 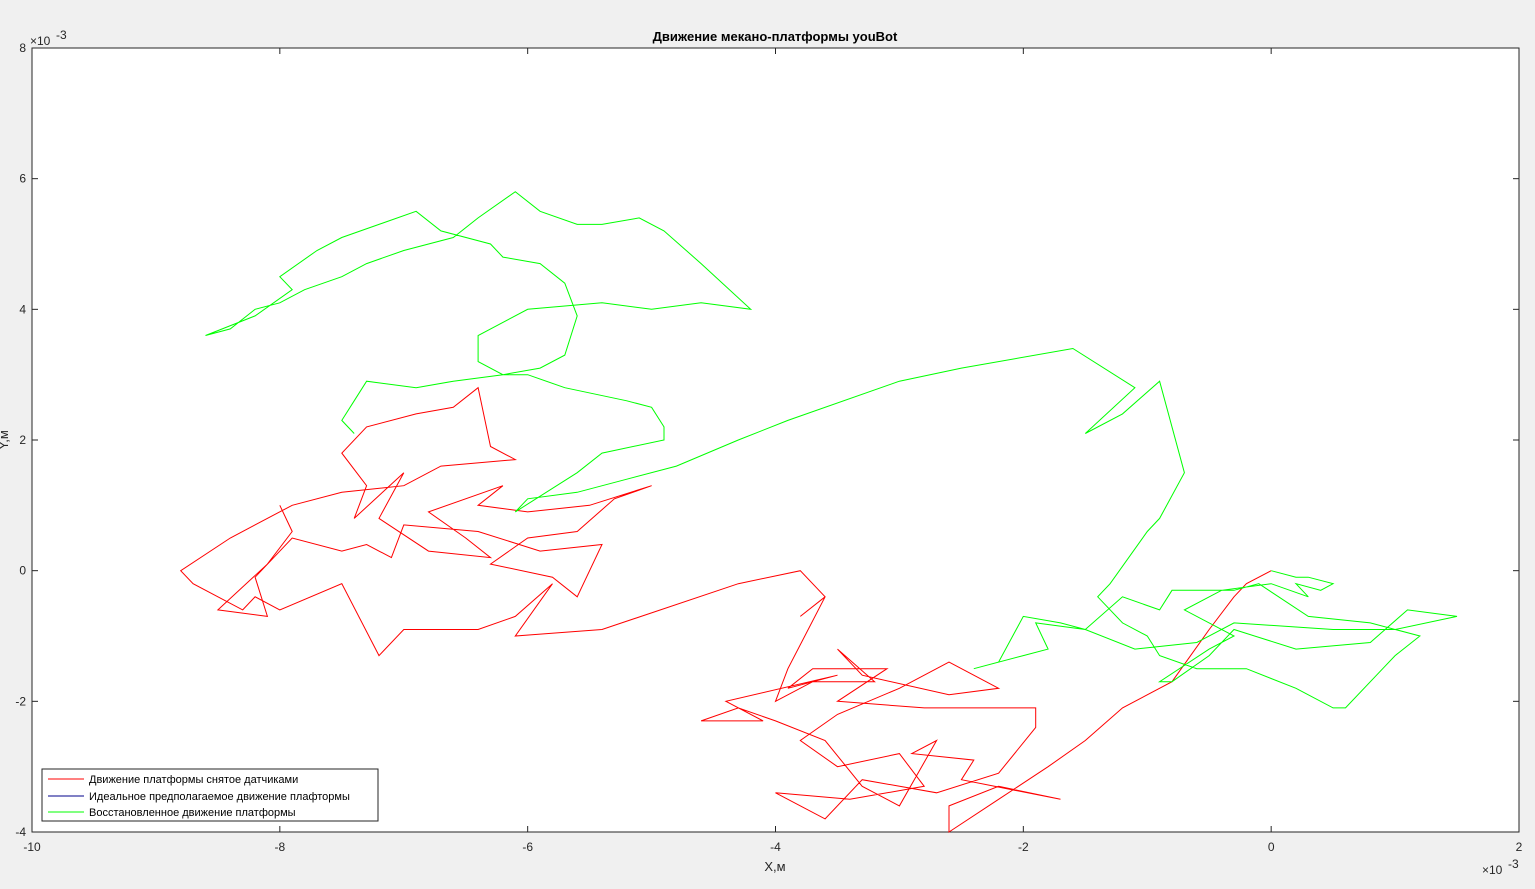 What do you see at coordinates (22, 571) in the screenshot?
I see `y-tick-label: 0` at bounding box center [22, 571].